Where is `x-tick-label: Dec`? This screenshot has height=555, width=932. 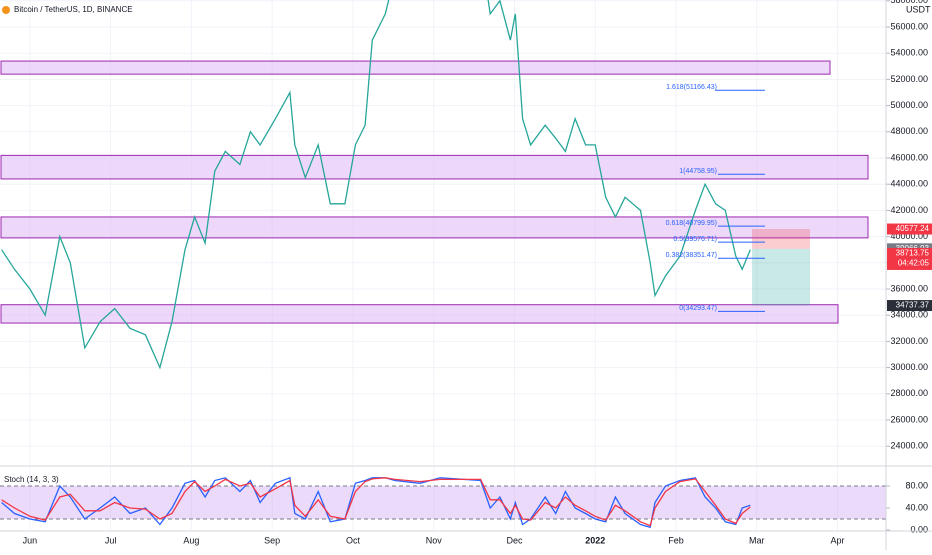
x-tick-label: Dec is located at coordinates (514, 540).